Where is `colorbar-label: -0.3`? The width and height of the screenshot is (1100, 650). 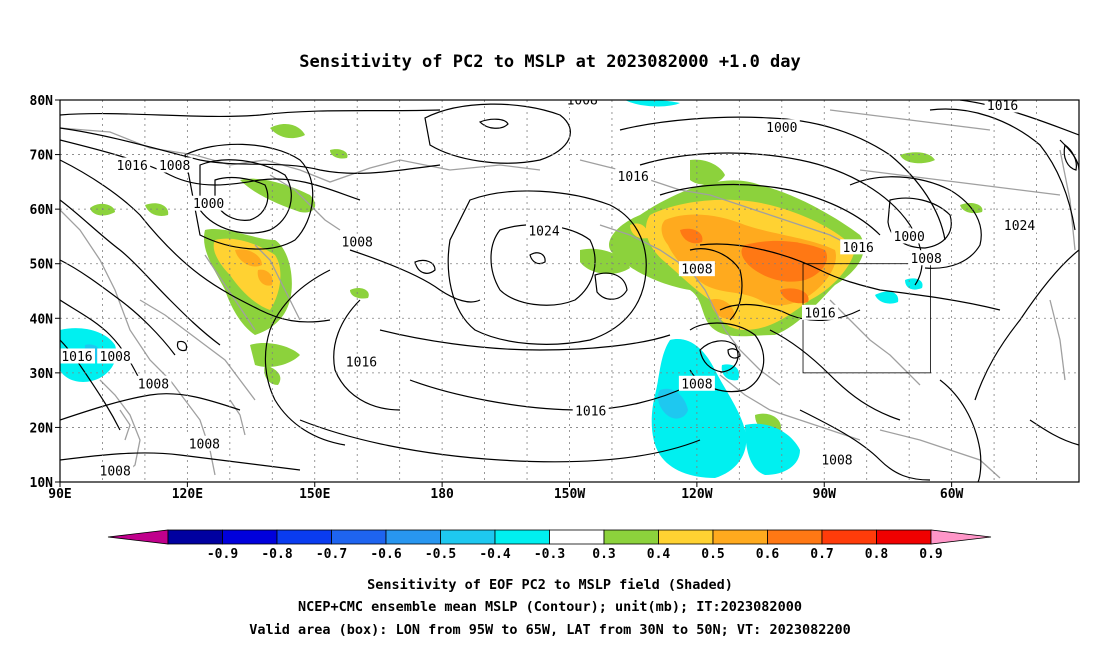
colorbar-label: -0.3 is located at coordinates (549, 554).